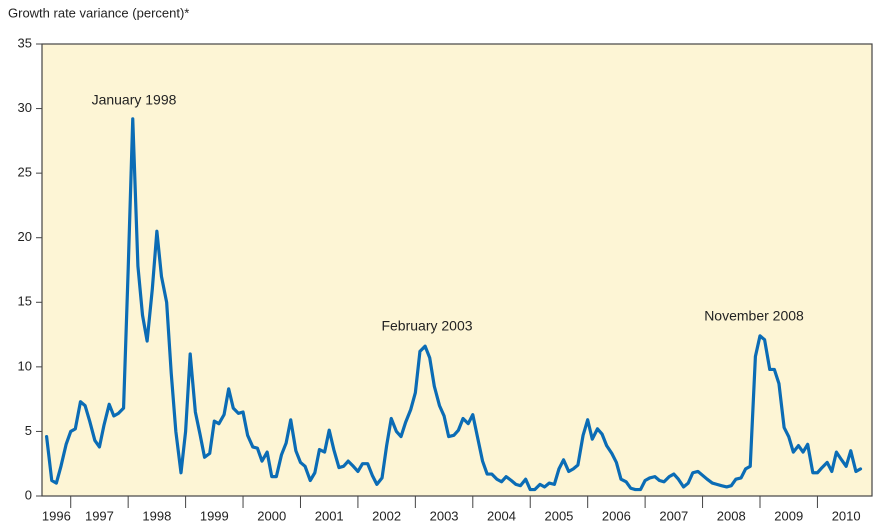 Image resolution: width=881 pixels, height=529 pixels. I want to click on y-tick-label: 25, so click(25, 172).